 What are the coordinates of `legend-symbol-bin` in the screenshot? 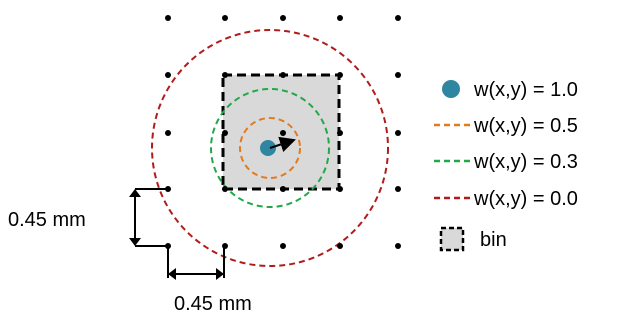 It's located at (452, 239).